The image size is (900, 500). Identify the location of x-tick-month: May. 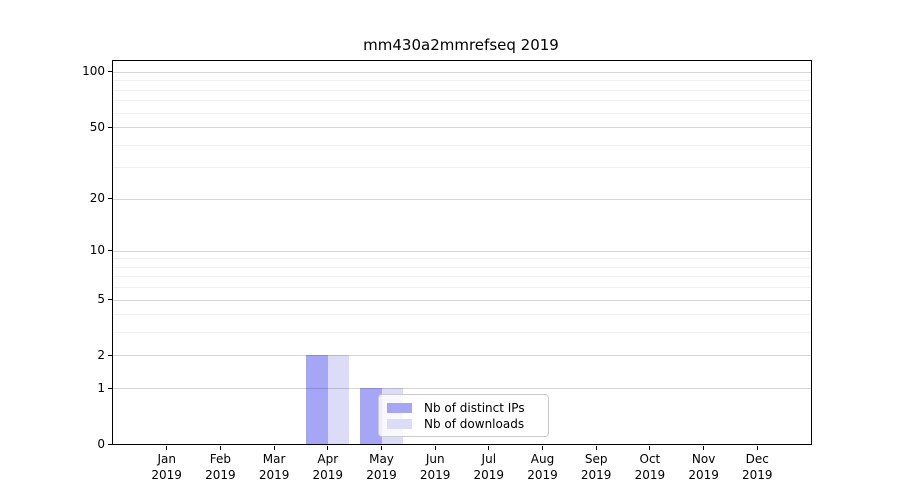
(381, 459).